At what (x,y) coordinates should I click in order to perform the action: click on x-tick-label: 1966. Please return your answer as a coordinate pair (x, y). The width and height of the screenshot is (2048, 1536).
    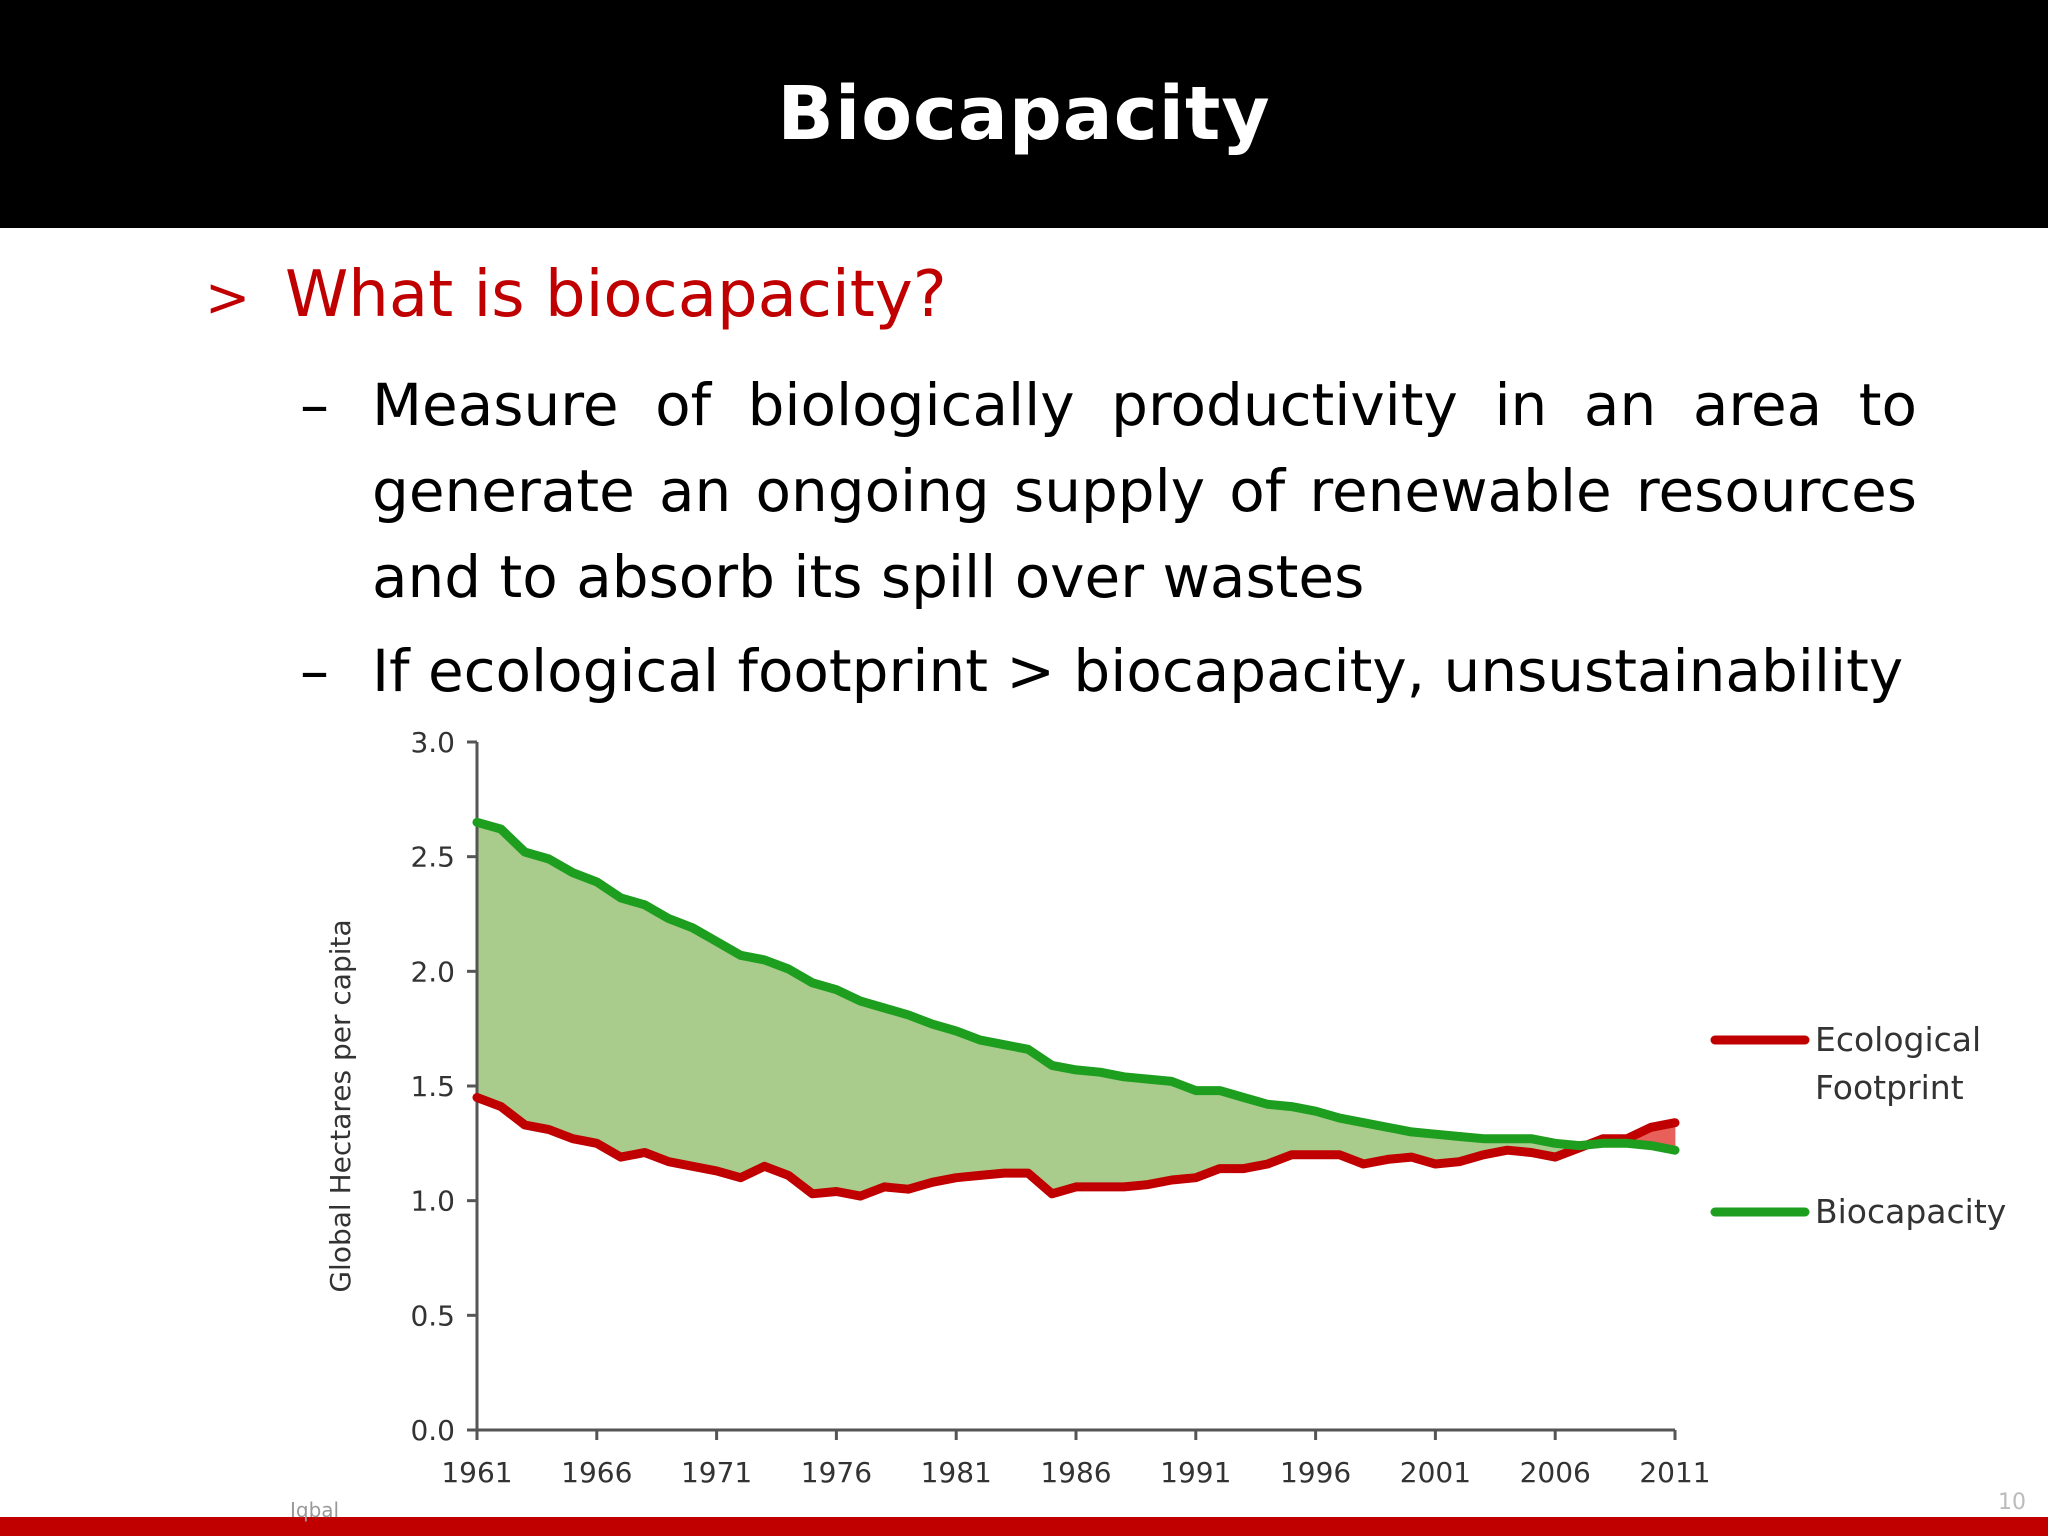
    Looking at the image, I should click on (596, 1472).